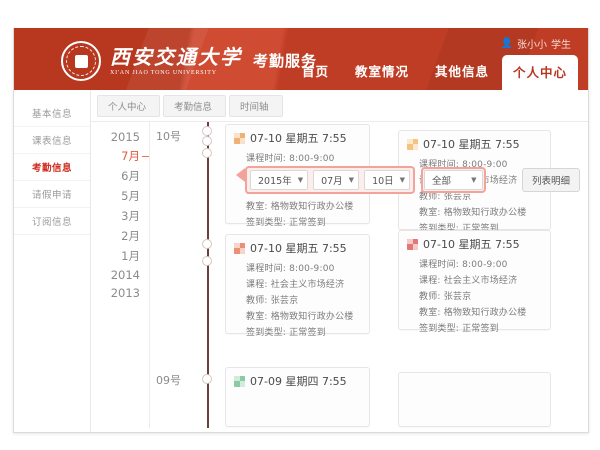 The width and height of the screenshot is (600, 450). What do you see at coordinates (125, 293) in the screenshot?
I see `year-item-2013: 2013` at bounding box center [125, 293].